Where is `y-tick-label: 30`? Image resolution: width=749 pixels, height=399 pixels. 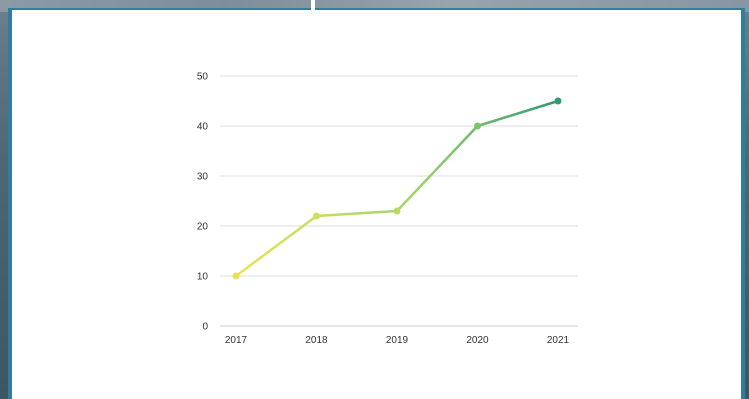
y-tick-label: 30 is located at coordinates (203, 177).